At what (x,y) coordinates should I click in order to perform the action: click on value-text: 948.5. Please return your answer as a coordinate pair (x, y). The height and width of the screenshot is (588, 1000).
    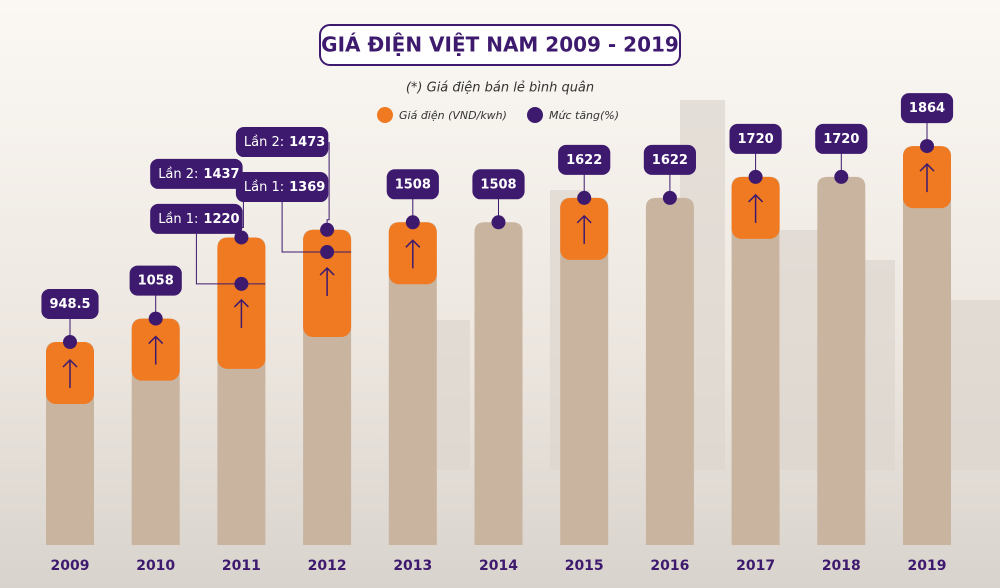
    Looking at the image, I should click on (69, 304).